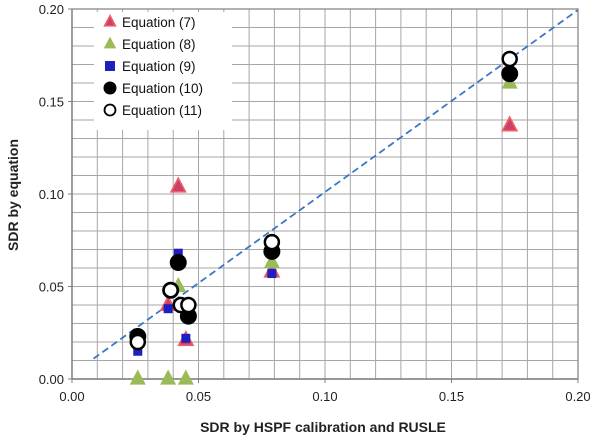 The image size is (600, 444). I want to click on y-tick-label: 0.00, so click(51, 379).